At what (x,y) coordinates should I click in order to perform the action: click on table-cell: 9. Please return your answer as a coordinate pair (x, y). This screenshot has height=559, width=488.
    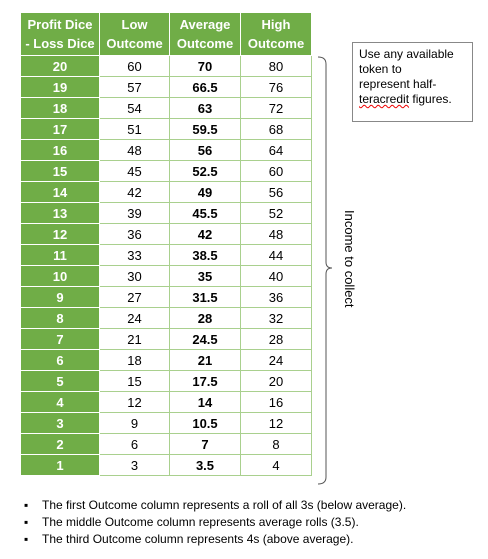
    Looking at the image, I should click on (134, 423).